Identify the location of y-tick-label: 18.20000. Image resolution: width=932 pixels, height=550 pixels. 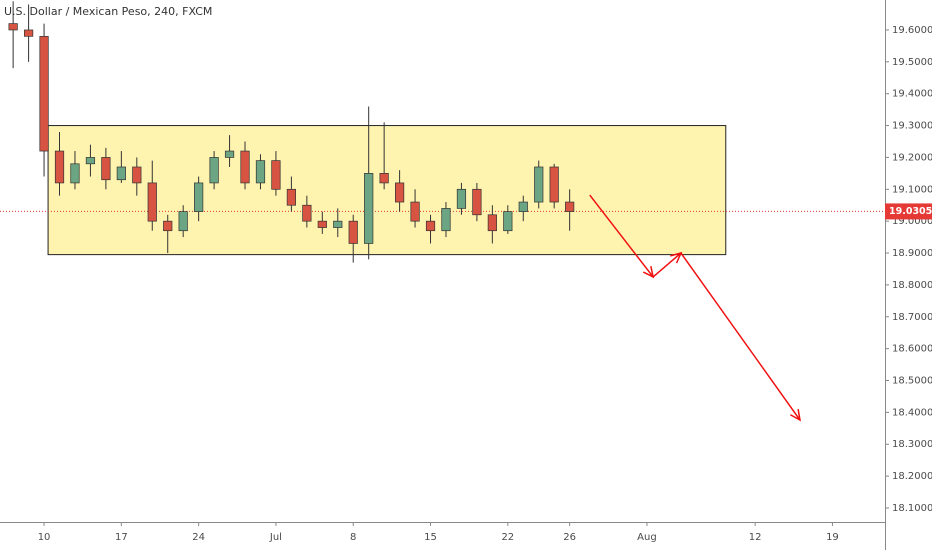
(912, 476).